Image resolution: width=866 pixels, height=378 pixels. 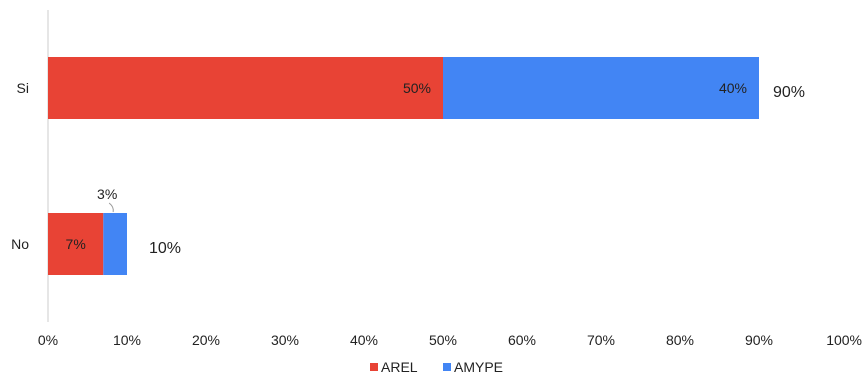 I want to click on x-tick-label: 60%, so click(x=522, y=340).